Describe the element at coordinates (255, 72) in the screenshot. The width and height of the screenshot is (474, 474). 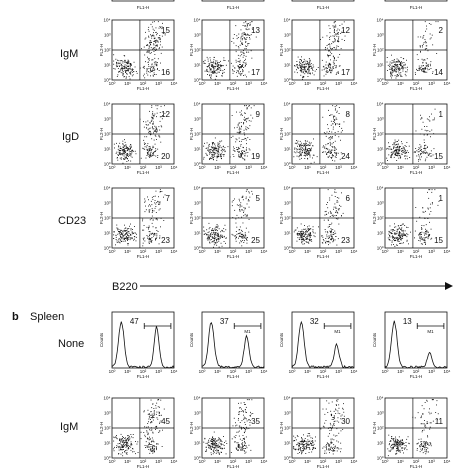
I see `lower-value: 17` at that location.